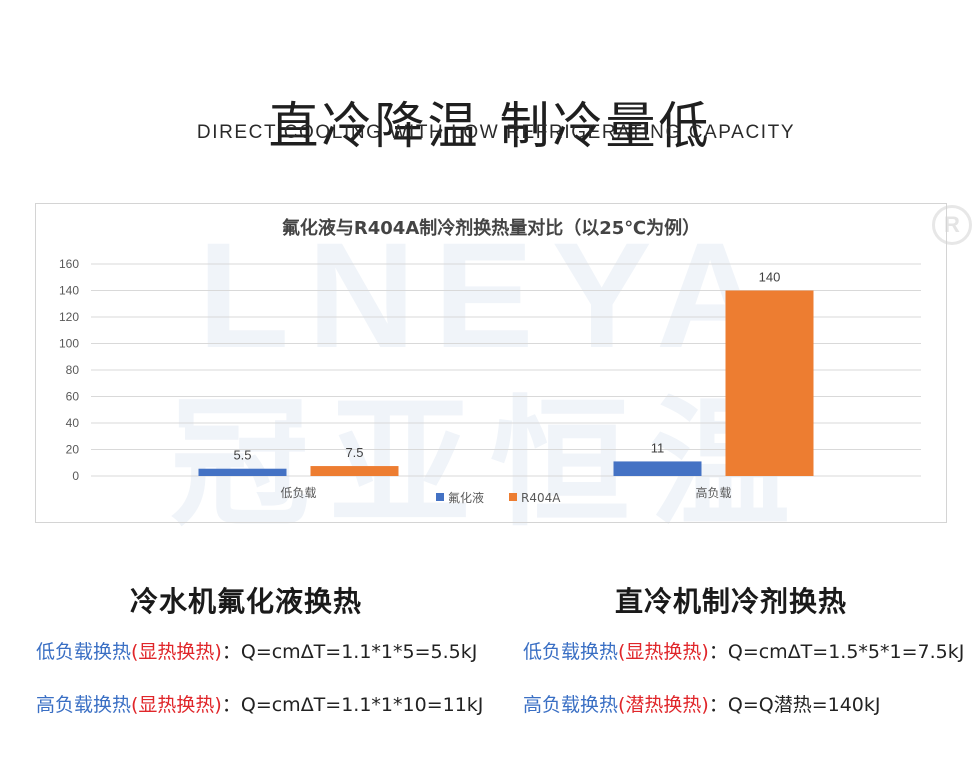 This screenshot has height=766, width=980. What do you see at coordinates (298, 493) in the screenshot?
I see `x-category-label: 低负载` at bounding box center [298, 493].